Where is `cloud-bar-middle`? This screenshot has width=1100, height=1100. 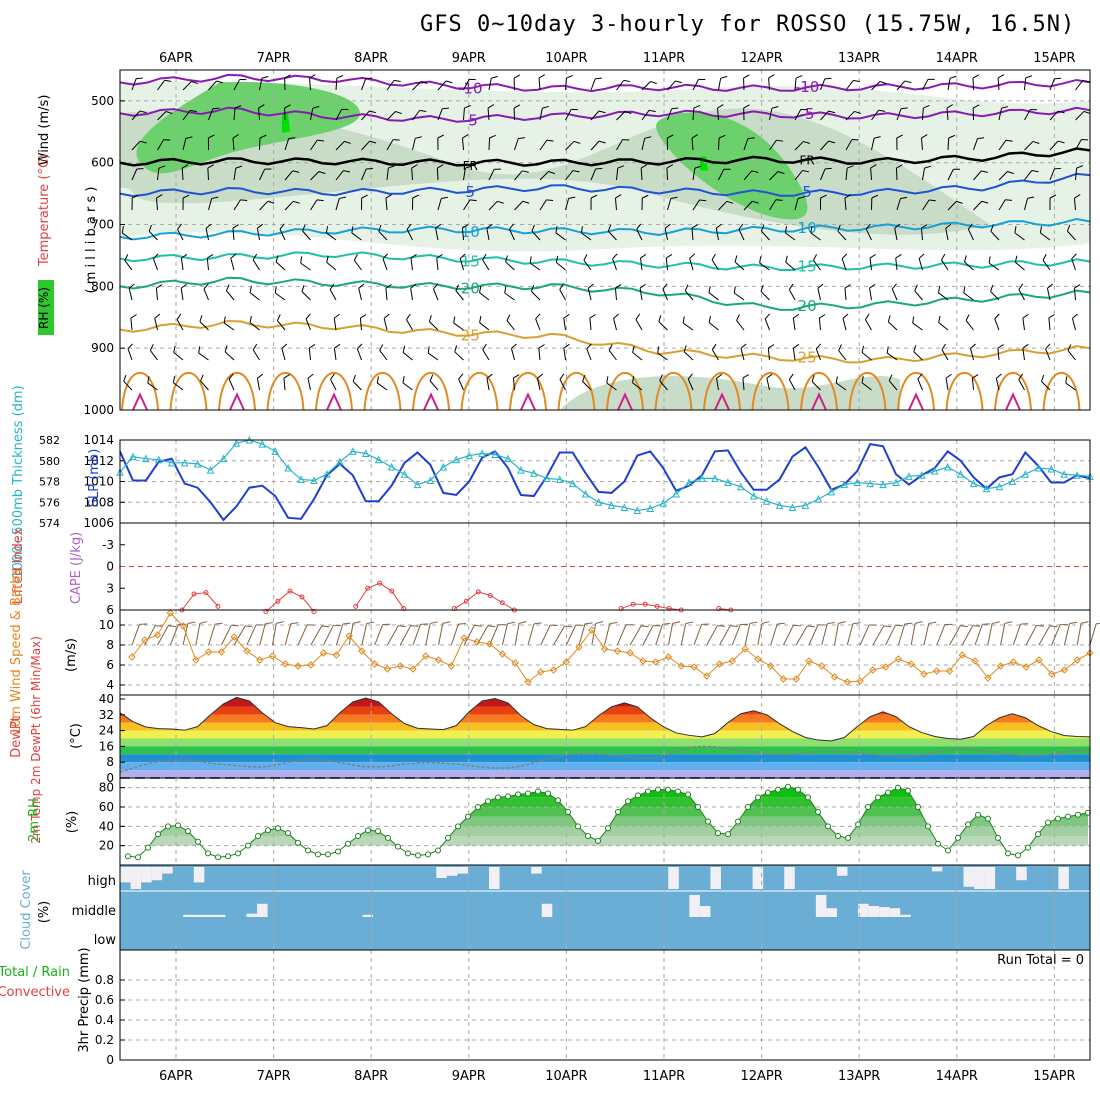 cloud-bar-middle is located at coordinates (368, 915).